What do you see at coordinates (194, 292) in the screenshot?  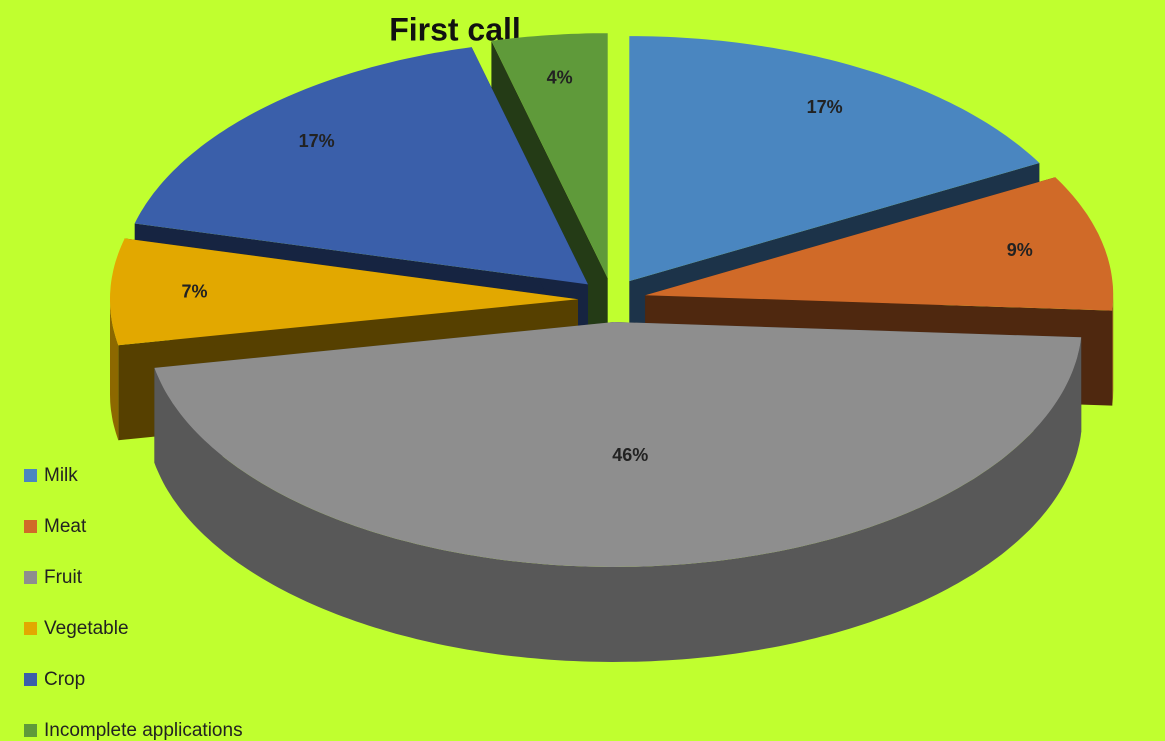 I see `data-label: 7%` at bounding box center [194, 292].